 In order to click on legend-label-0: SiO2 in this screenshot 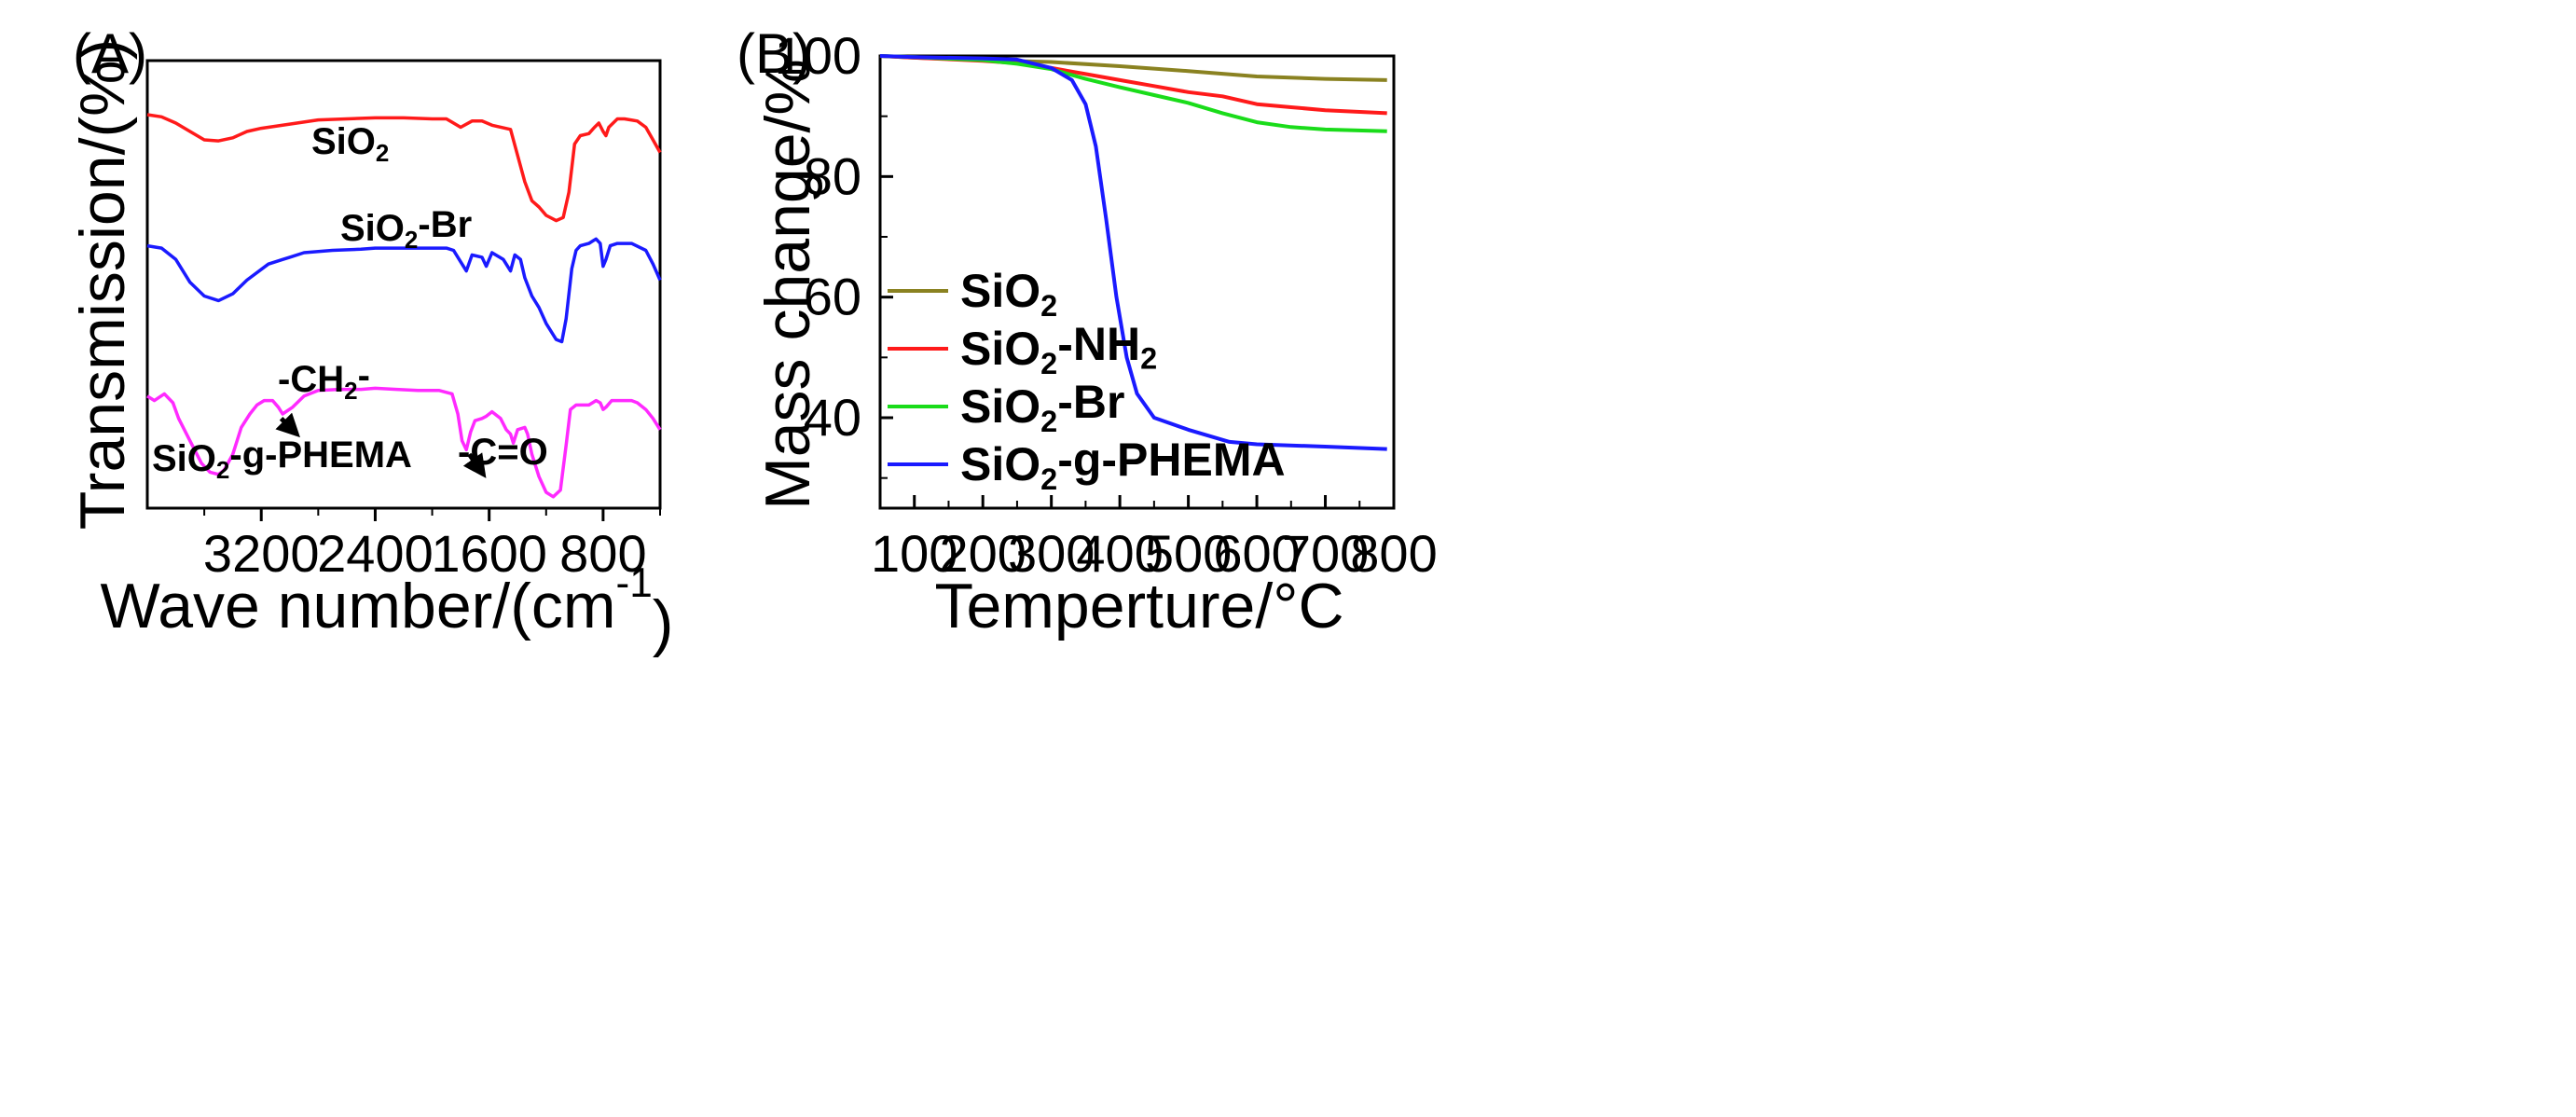, I will do `click(1008, 294)`.